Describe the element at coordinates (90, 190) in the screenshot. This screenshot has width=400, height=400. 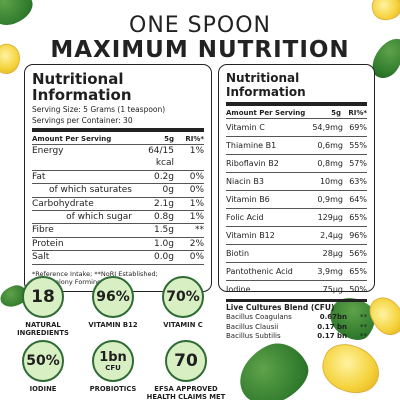
I see `nutrient-name: of which saturates` at that location.